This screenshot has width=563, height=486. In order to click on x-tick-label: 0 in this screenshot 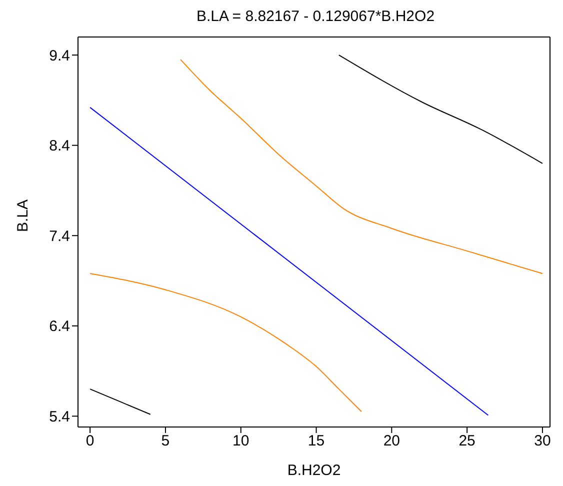, I will do `click(90, 441)`.